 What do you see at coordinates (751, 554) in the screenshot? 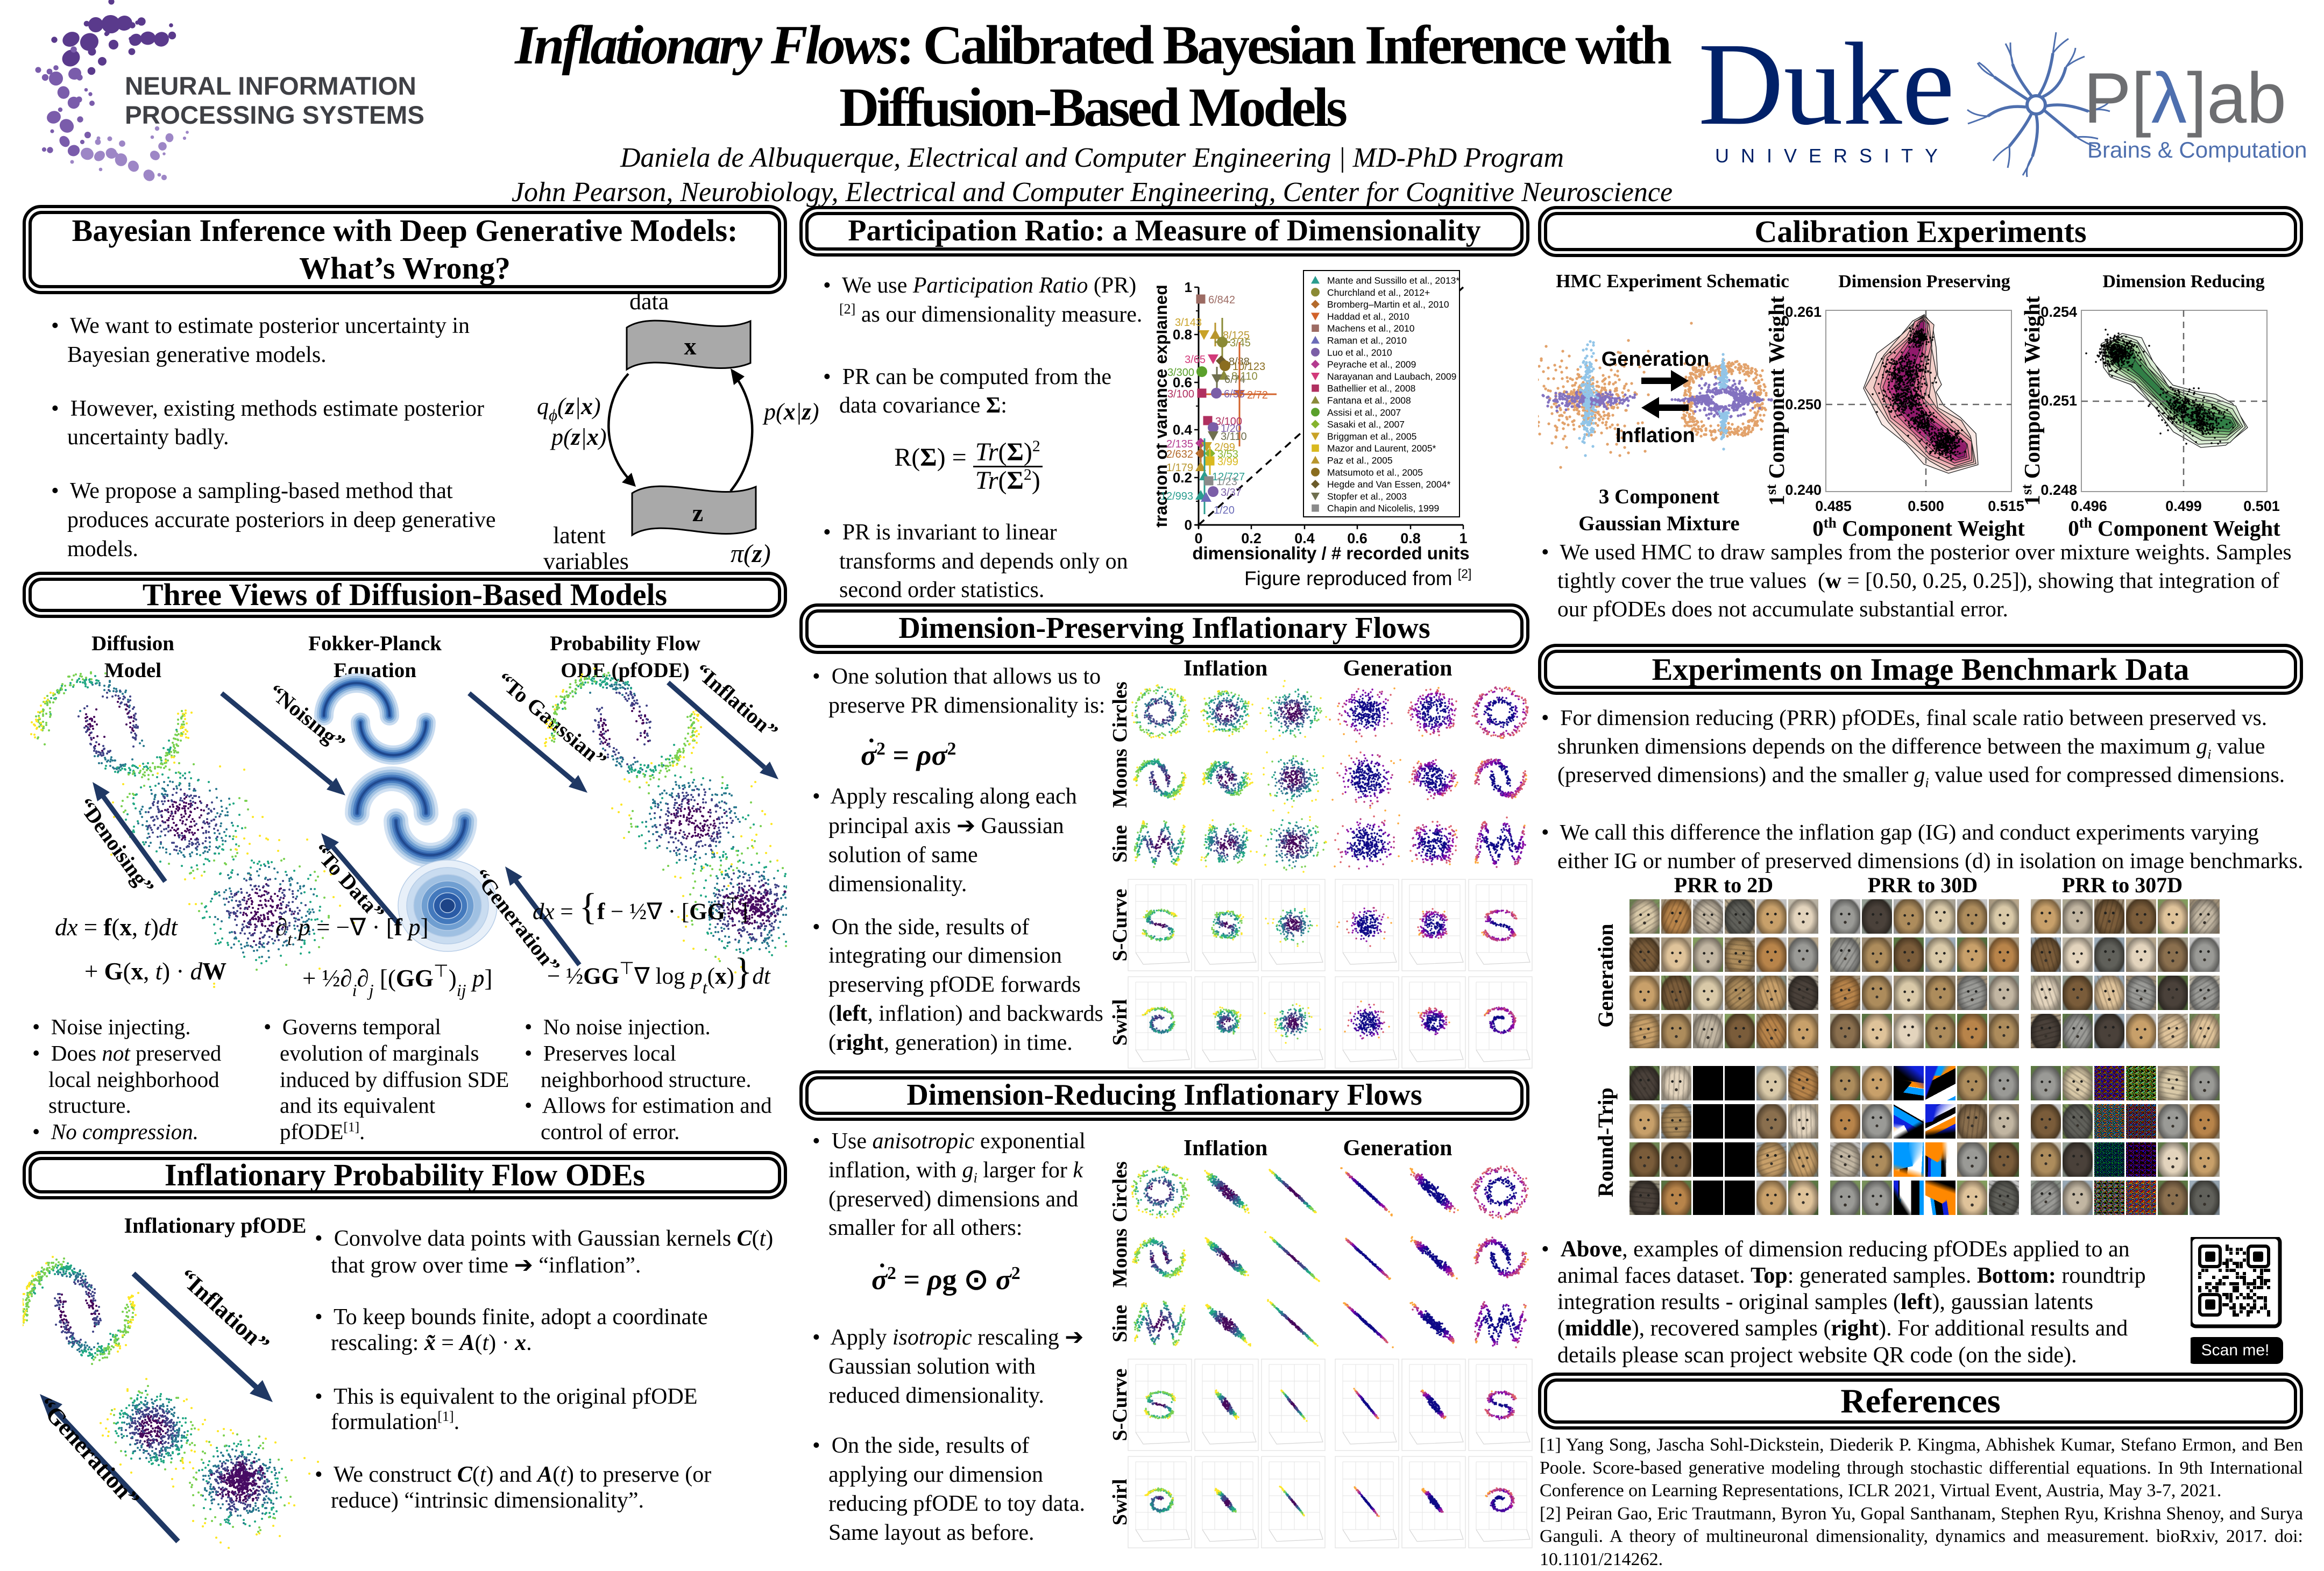
I see `svg-text: π(z)` at bounding box center [751, 554].